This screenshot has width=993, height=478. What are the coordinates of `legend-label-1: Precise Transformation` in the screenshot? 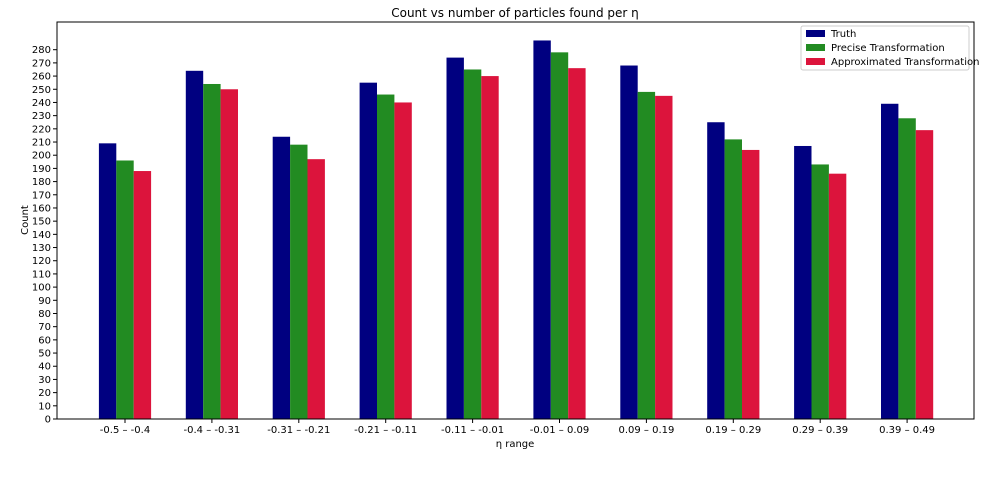 It's located at (888, 48).